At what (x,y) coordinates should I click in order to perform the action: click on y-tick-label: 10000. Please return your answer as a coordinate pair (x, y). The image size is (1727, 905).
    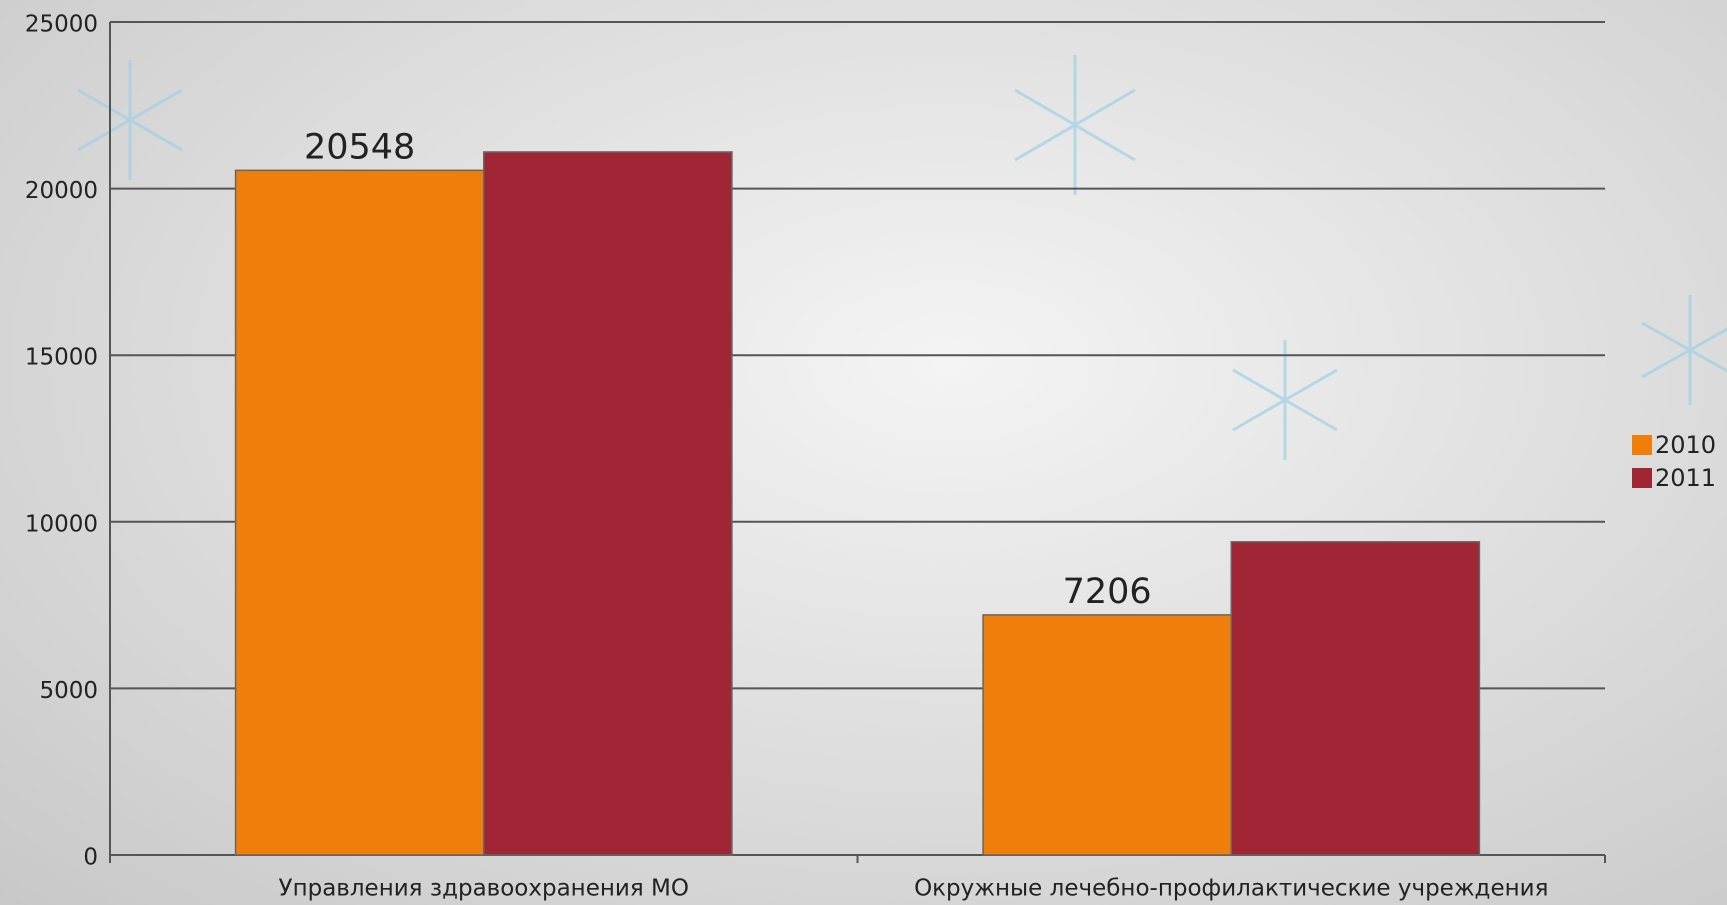
    Looking at the image, I should click on (61, 524).